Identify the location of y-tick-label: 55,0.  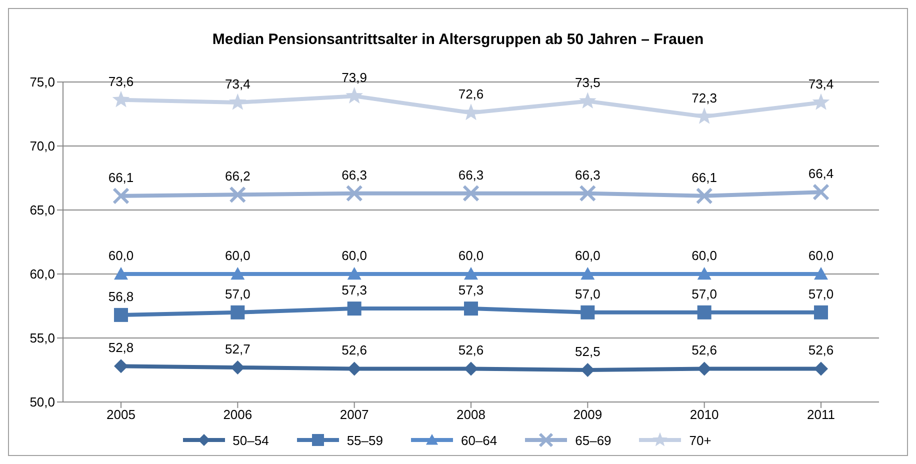
(42, 338).